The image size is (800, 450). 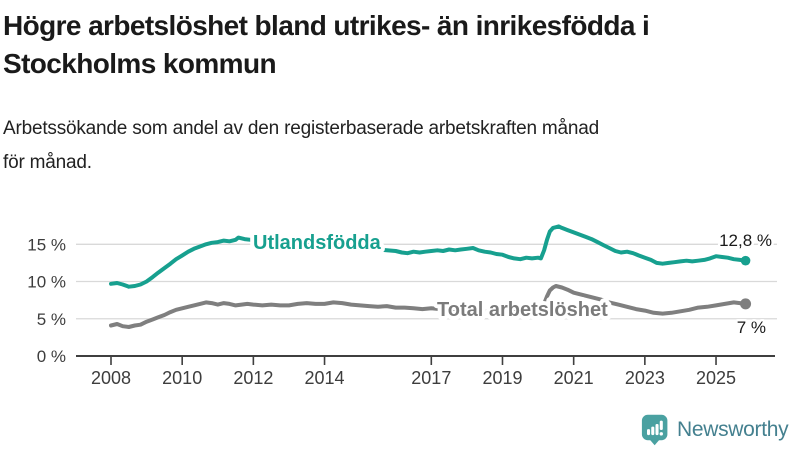 I want to click on x-tick-label-2019: 2019, so click(x=502, y=378).